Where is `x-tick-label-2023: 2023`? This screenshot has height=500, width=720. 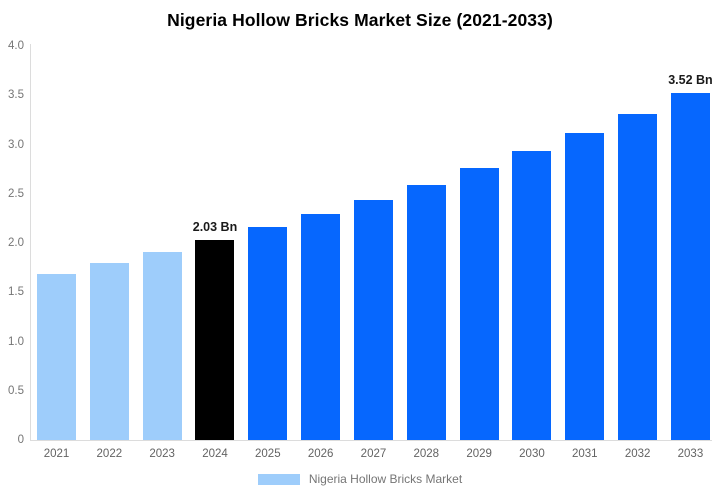
x-tick-label-2023: 2023 is located at coordinates (162, 454).